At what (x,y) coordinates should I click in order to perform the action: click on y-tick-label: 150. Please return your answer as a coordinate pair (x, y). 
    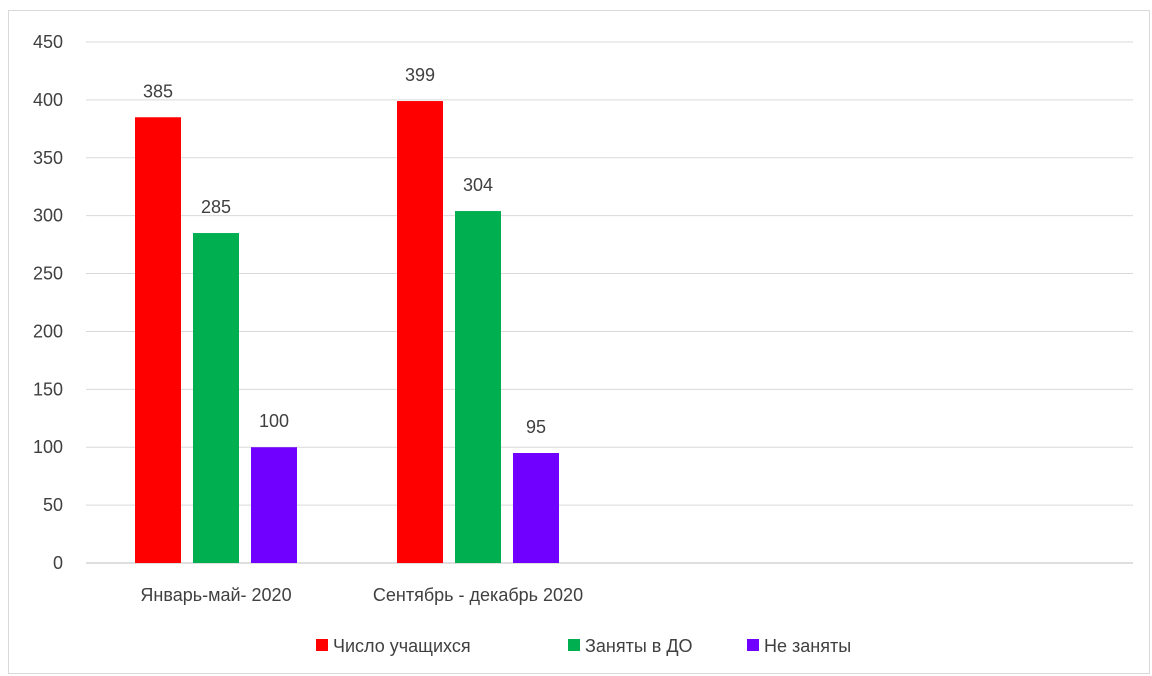
    Looking at the image, I should click on (48, 389).